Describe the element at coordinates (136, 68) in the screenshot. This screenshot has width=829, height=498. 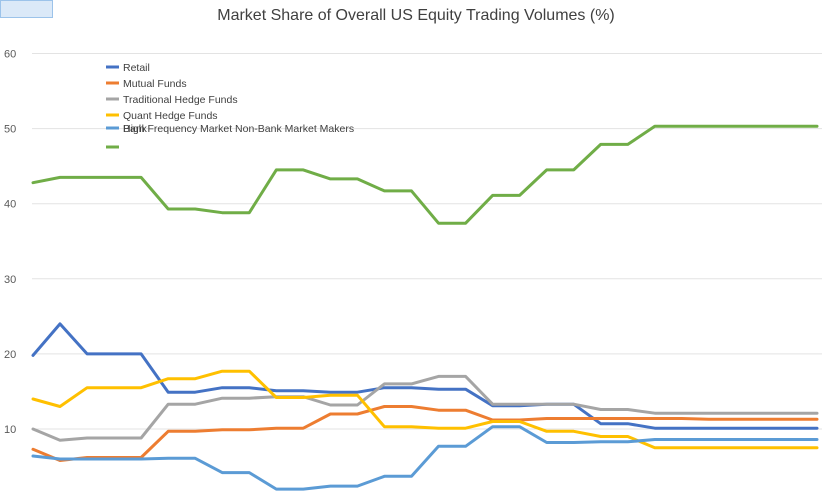
I see `legend-label-0: Retail` at that location.